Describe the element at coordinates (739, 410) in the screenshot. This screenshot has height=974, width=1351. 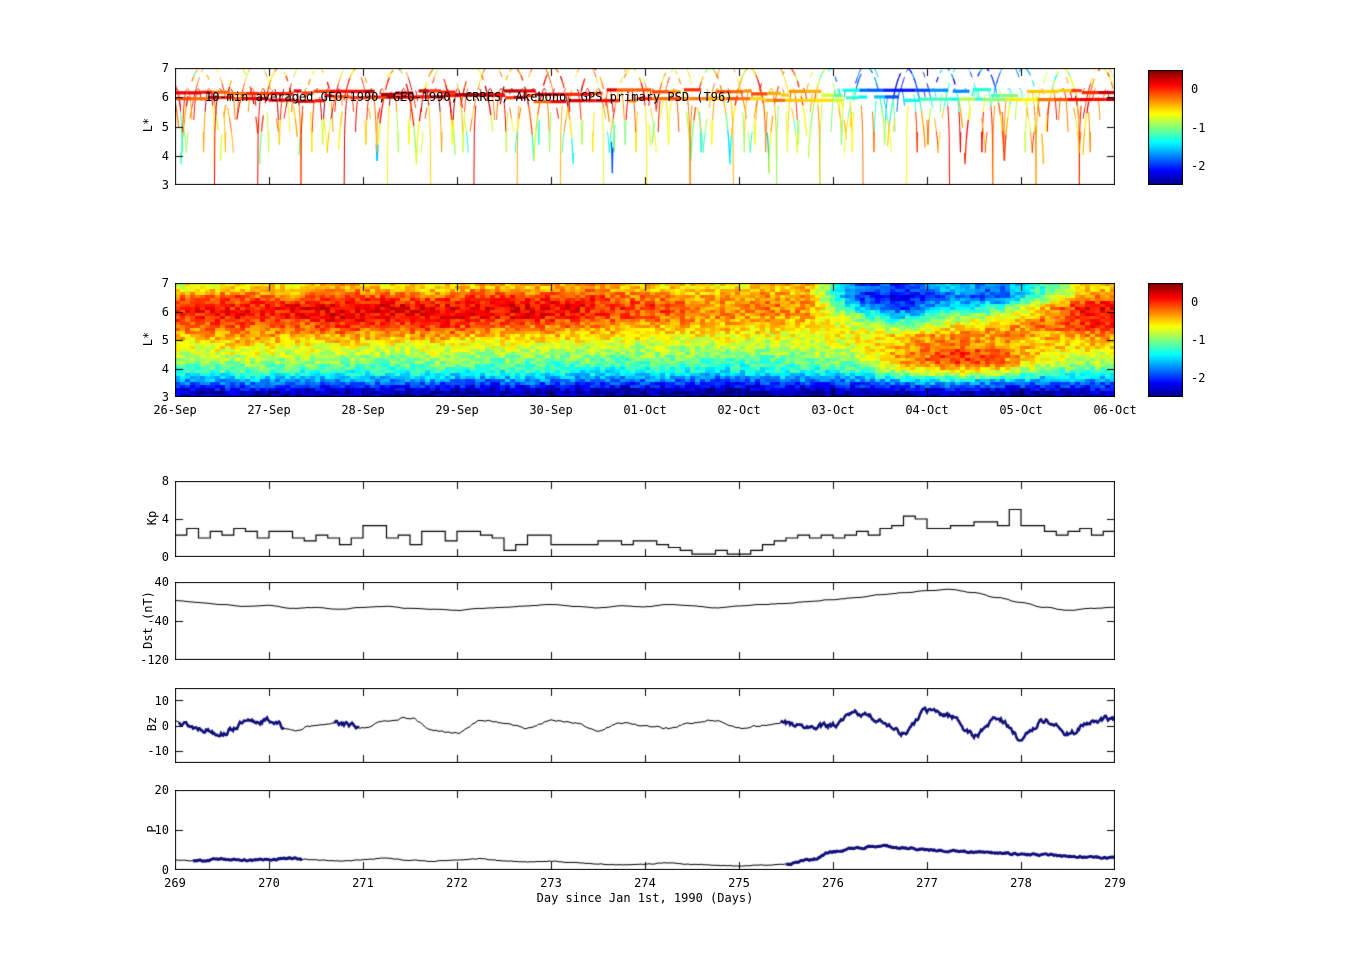
I see `date-tick-label: 02-Oct` at that location.